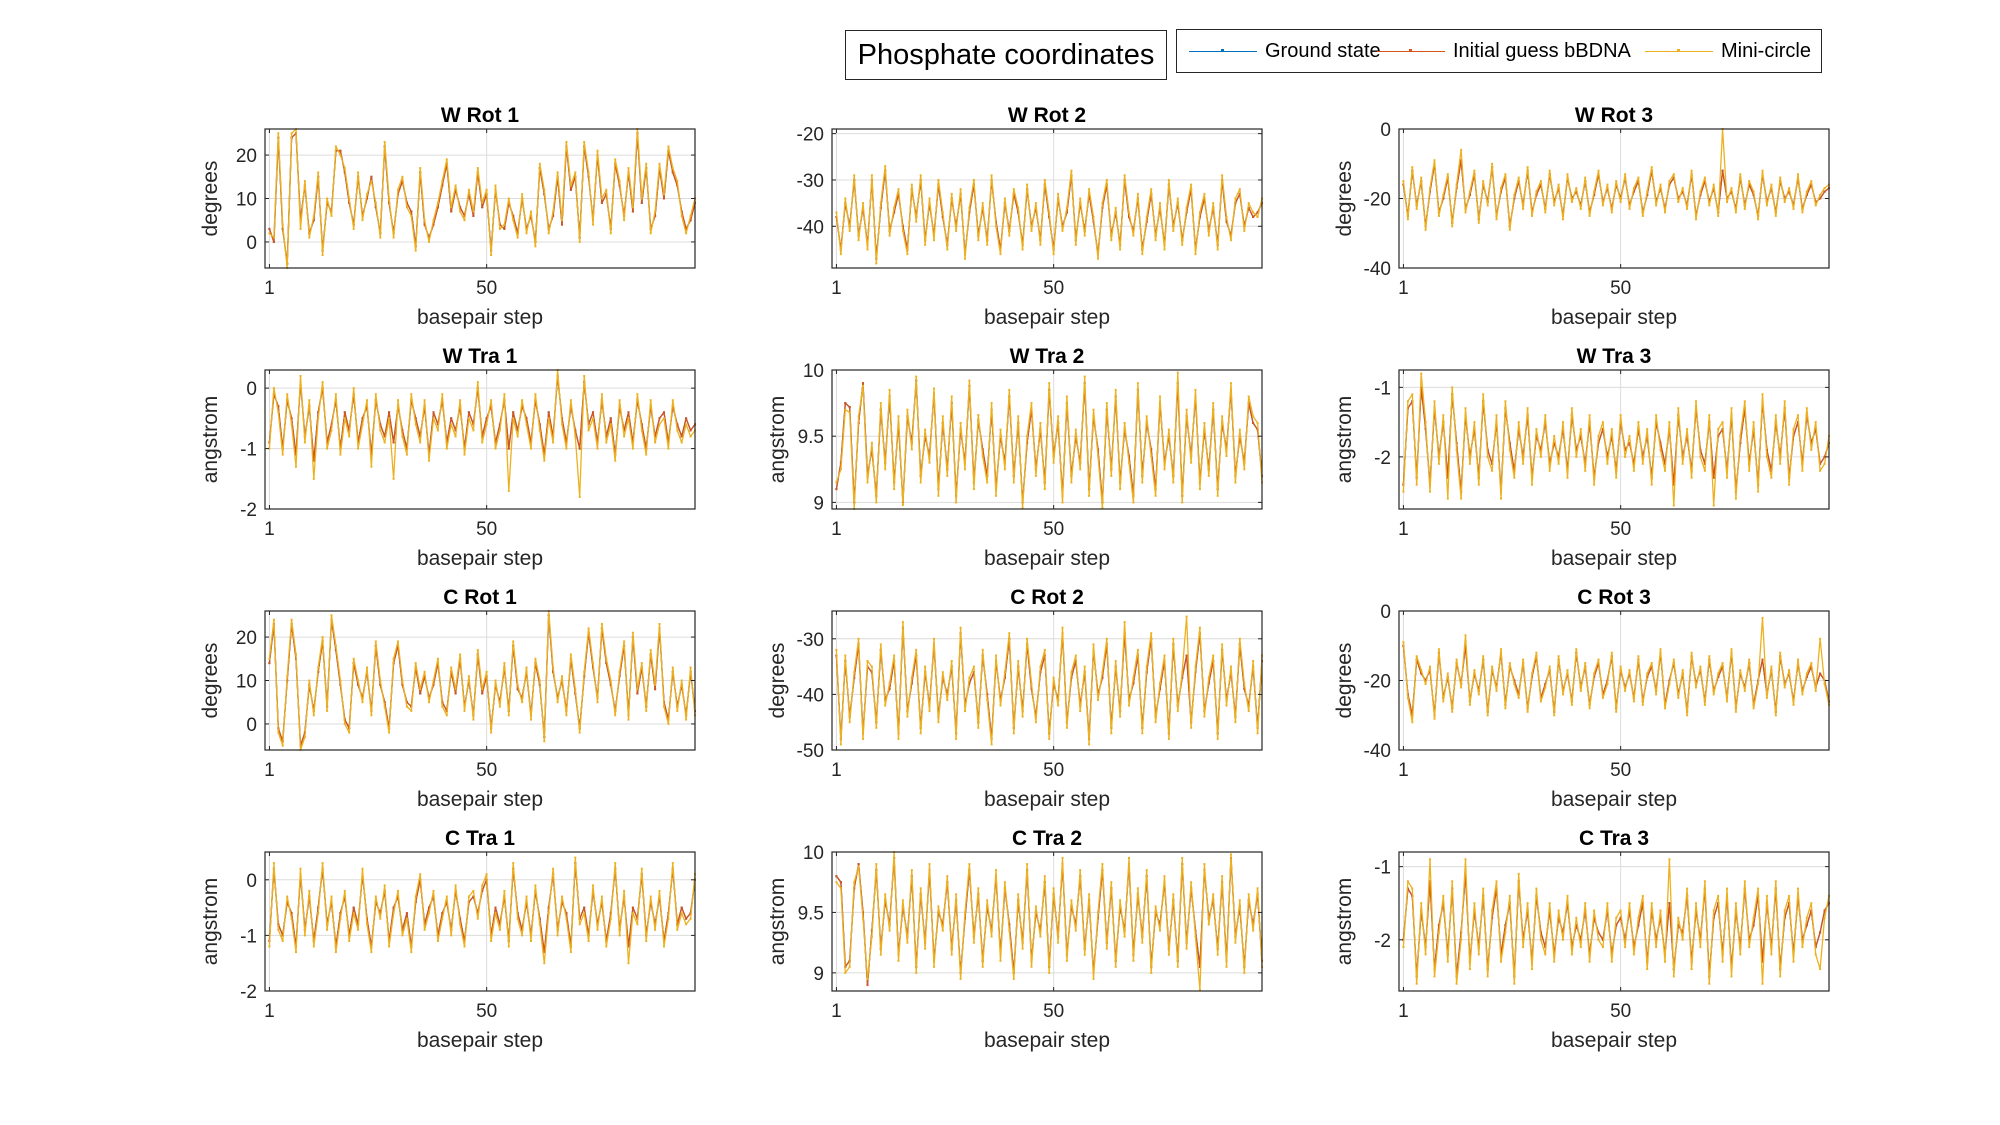  I want to click on tick-label-x: 50, so click(1053, 1011).